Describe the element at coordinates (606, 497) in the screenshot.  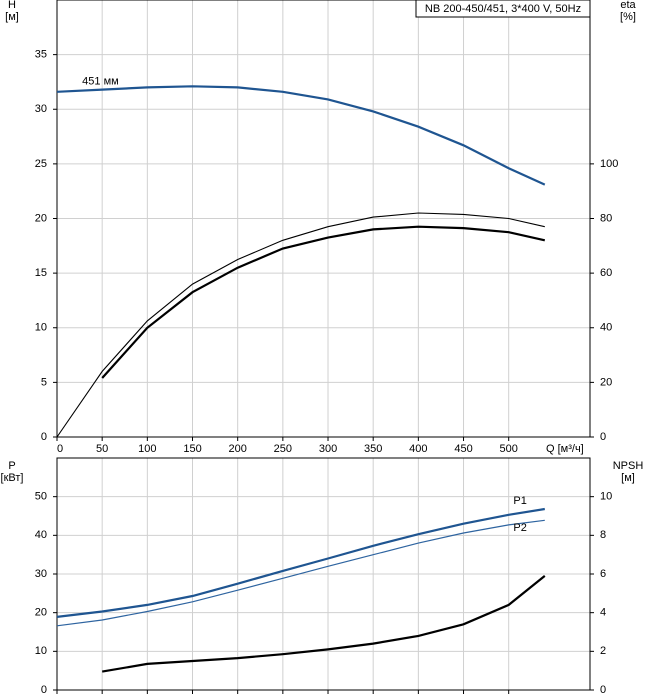
I see `y2-tick-label: 10` at that location.